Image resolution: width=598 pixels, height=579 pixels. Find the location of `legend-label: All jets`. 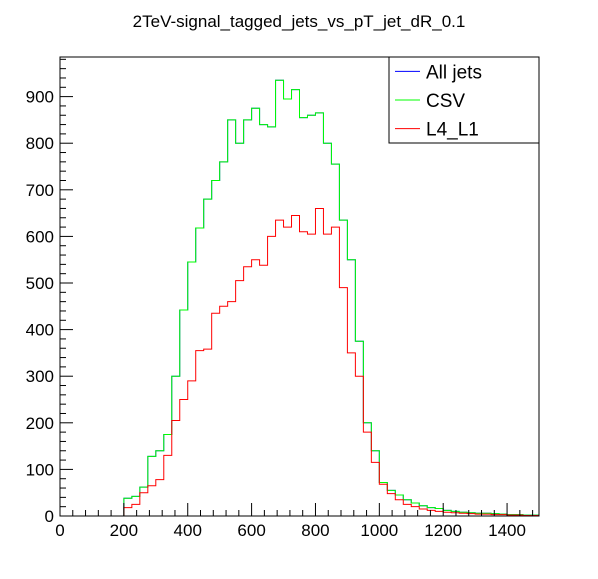

legend-label: All jets is located at coordinates (454, 72).